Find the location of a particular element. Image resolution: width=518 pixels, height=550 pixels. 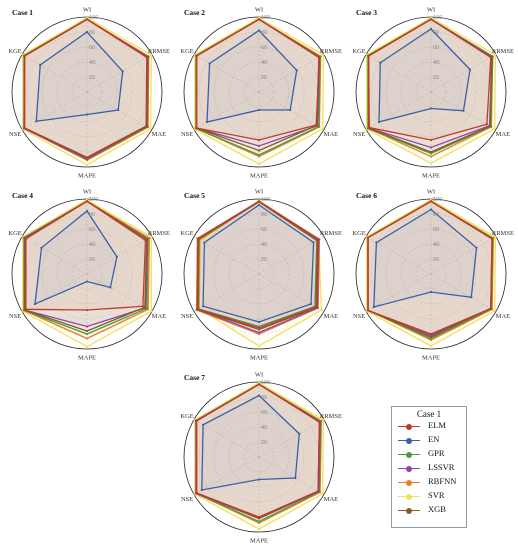

panel-title: Case 7 is located at coordinates (194, 377).